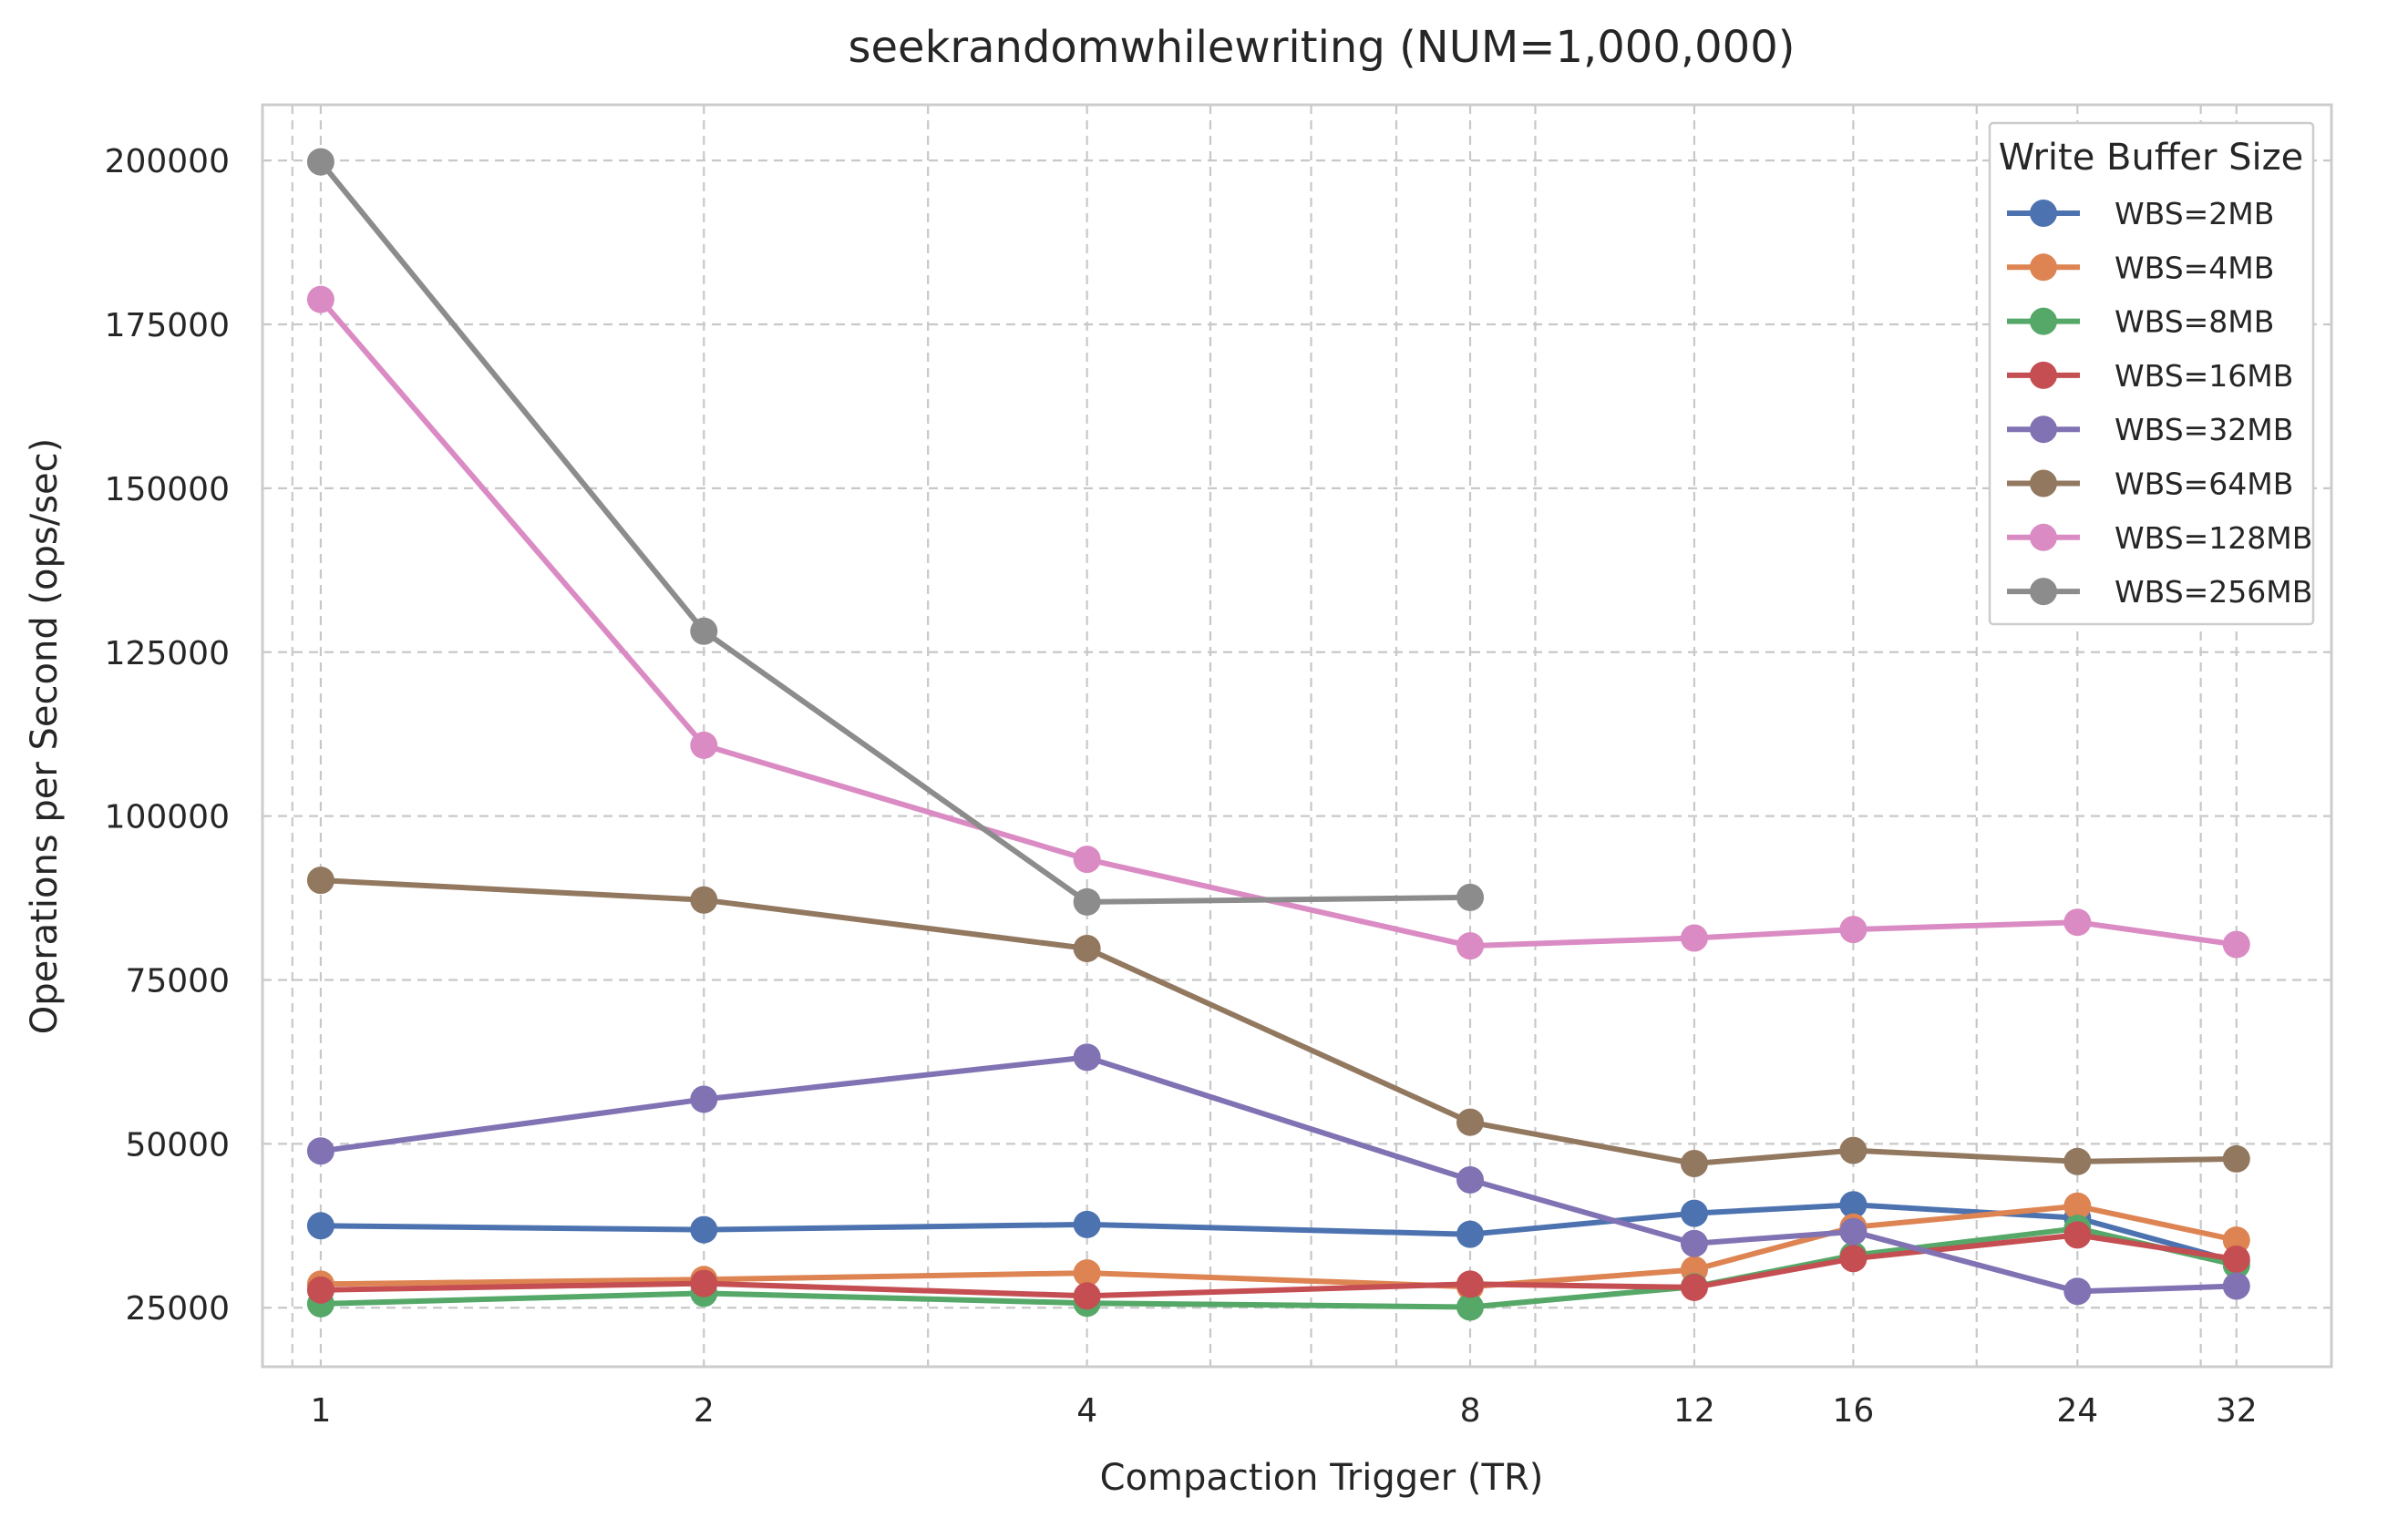 This screenshot has width=2408, height=1528. What do you see at coordinates (321, 1411) in the screenshot?
I see `x-tick-label: 1` at bounding box center [321, 1411].